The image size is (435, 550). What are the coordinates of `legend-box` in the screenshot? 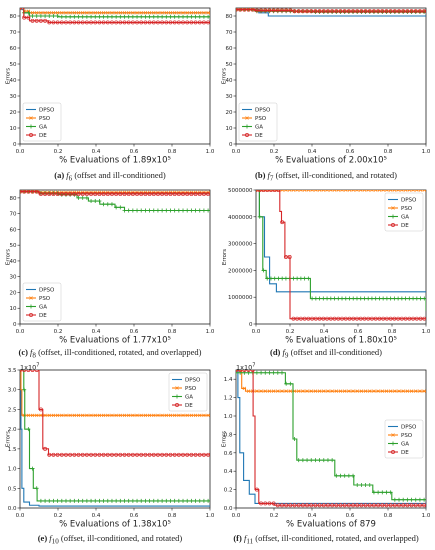 It's located at (258, 122).